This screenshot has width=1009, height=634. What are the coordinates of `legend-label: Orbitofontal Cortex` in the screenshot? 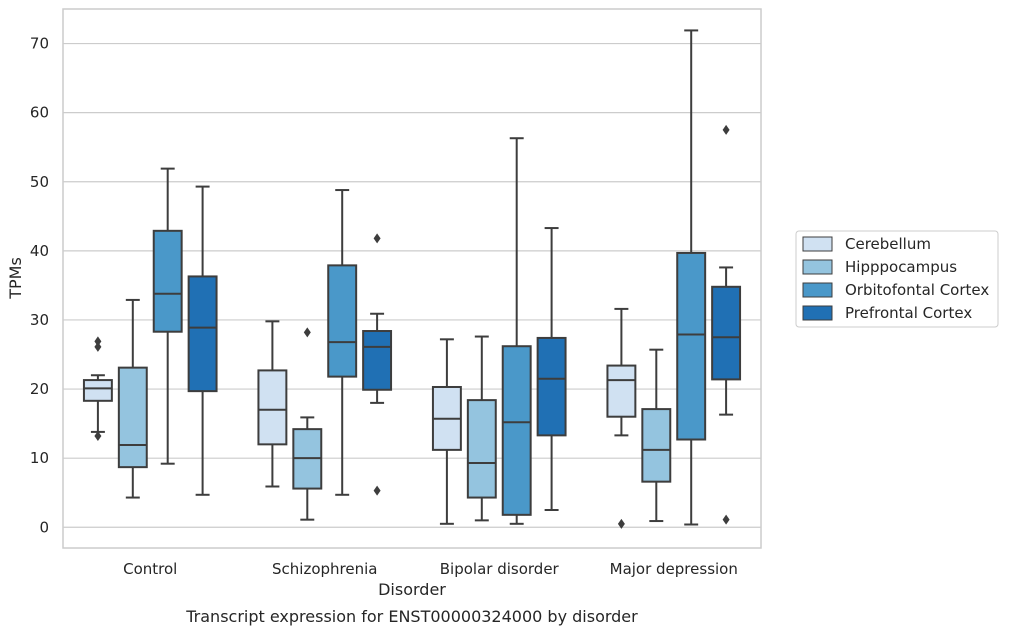 It's located at (917, 290).